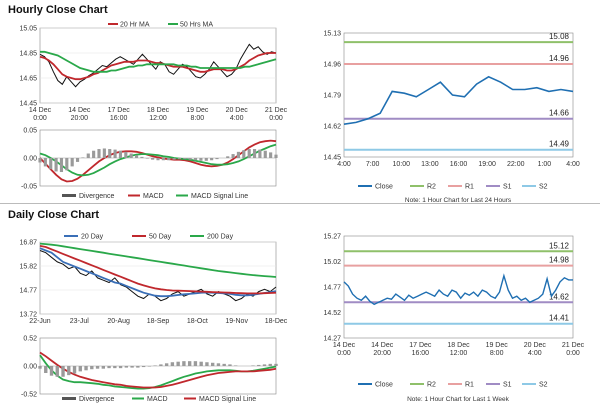  What do you see at coordinates (543, 187) in the screenshot?
I see `legend-s2: S2` at bounding box center [543, 187].